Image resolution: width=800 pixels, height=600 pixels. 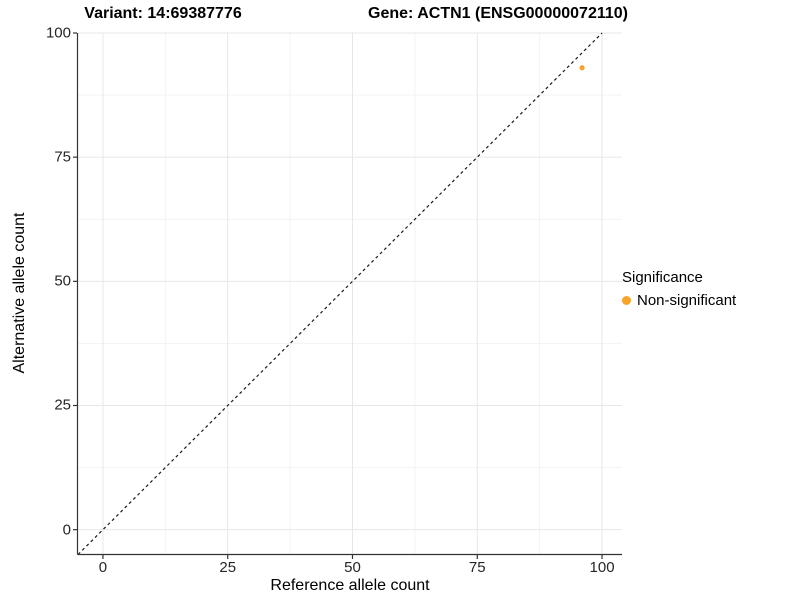 What do you see at coordinates (228, 567) in the screenshot?
I see `x-tick-label: 25` at bounding box center [228, 567].